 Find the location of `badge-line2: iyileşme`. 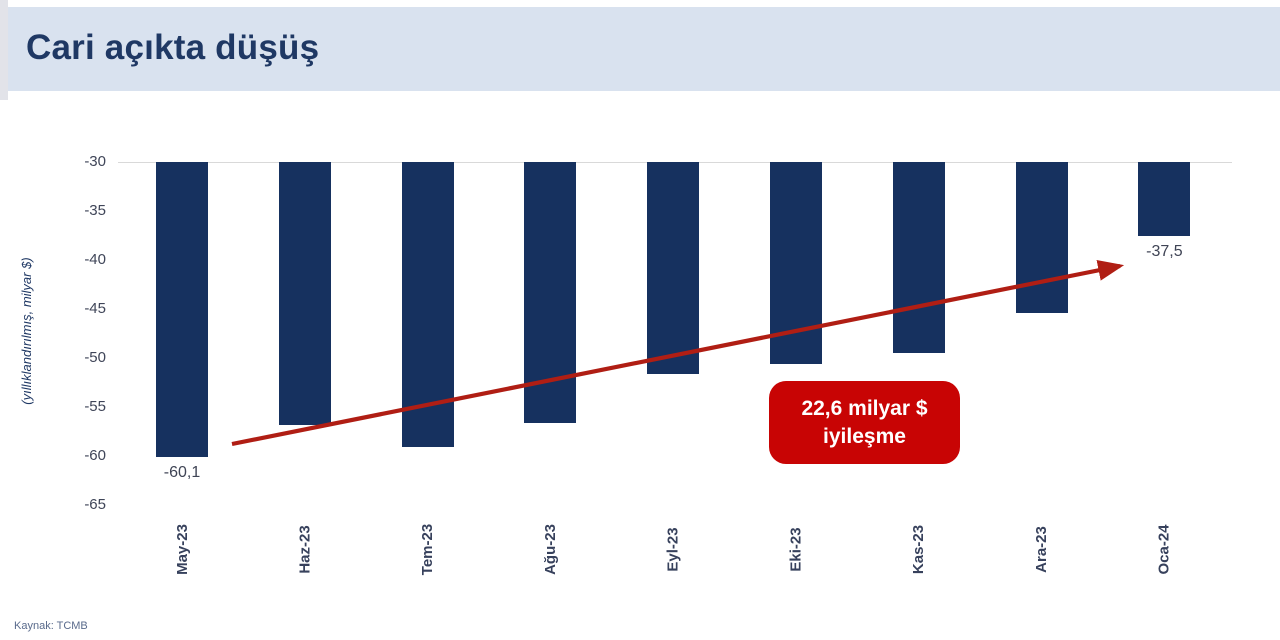

badge-line2: iyileşme is located at coordinates (864, 436).